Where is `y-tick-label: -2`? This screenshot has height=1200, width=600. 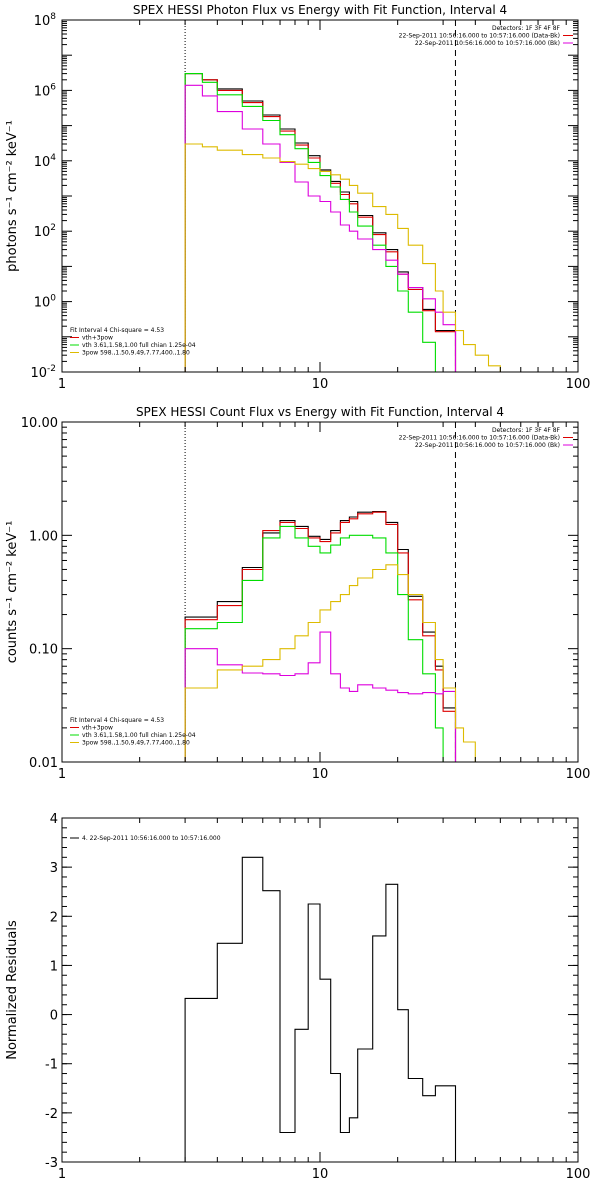 y-tick-label: -2 is located at coordinates (51, 1114).